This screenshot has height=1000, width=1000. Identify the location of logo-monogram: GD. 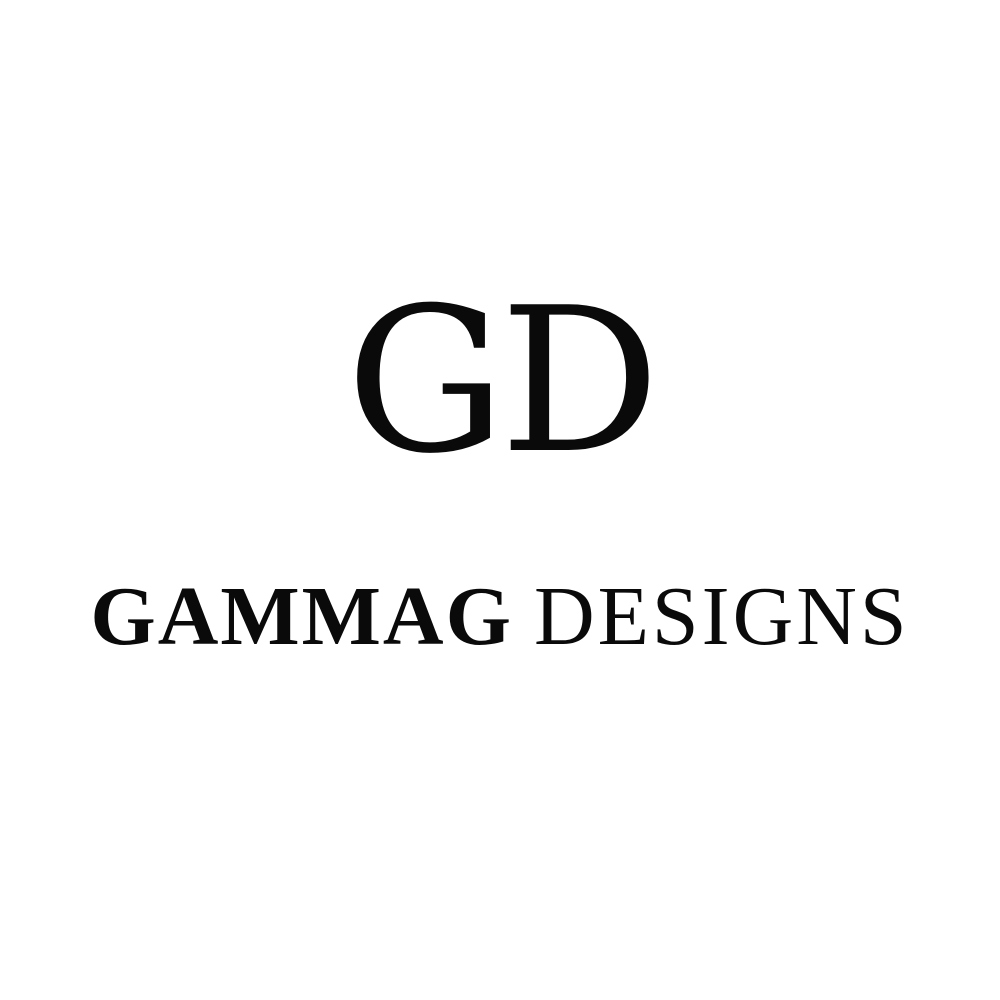
(502, 381).